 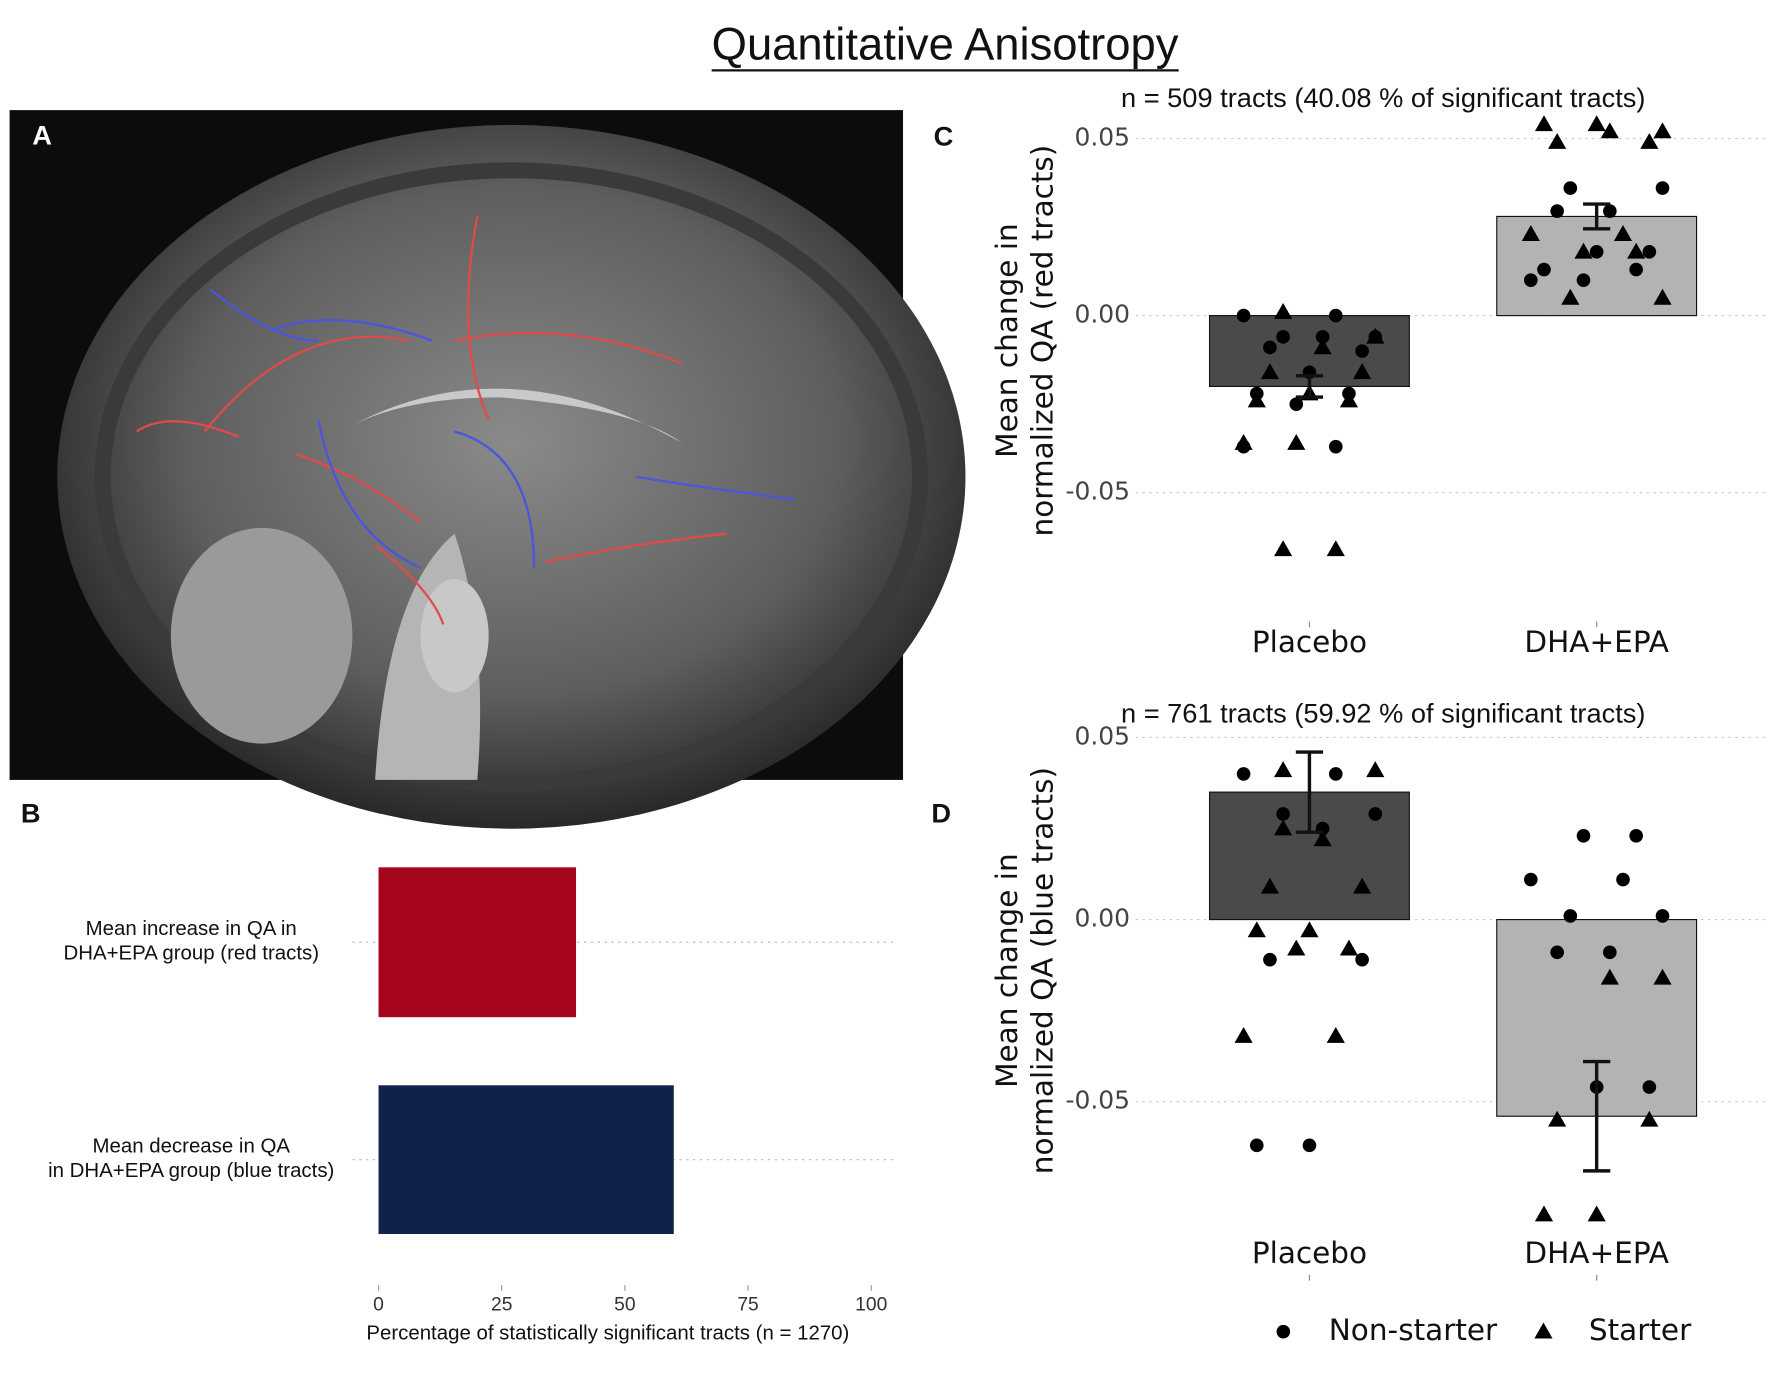 What do you see at coordinates (747, 1305) in the screenshot?
I see `x-tick-label: 75` at bounding box center [747, 1305].